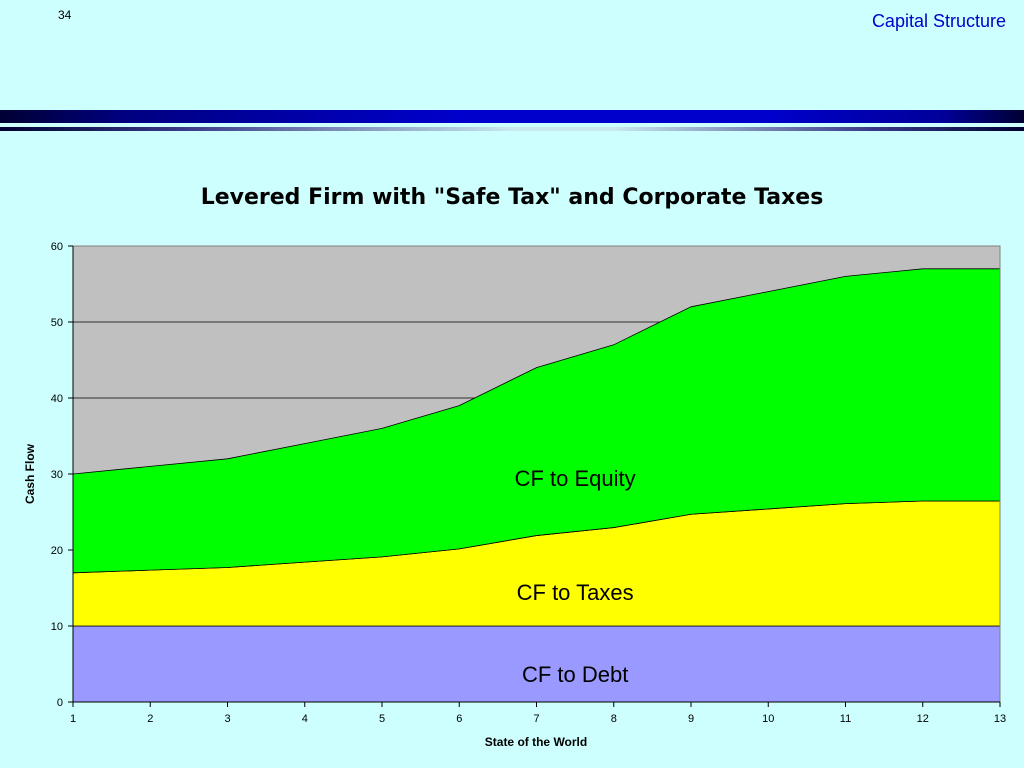 The width and height of the screenshot is (1024, 768). I want to click on x-tick-label-3: 3, so click(227, 719).